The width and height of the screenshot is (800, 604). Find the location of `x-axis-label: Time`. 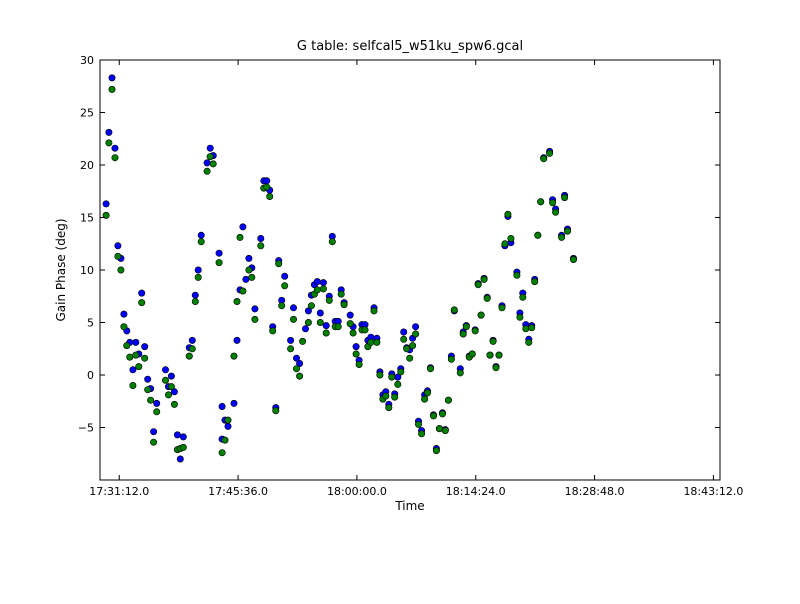

x-axis-label: Time is located at coordinates (409, 506).